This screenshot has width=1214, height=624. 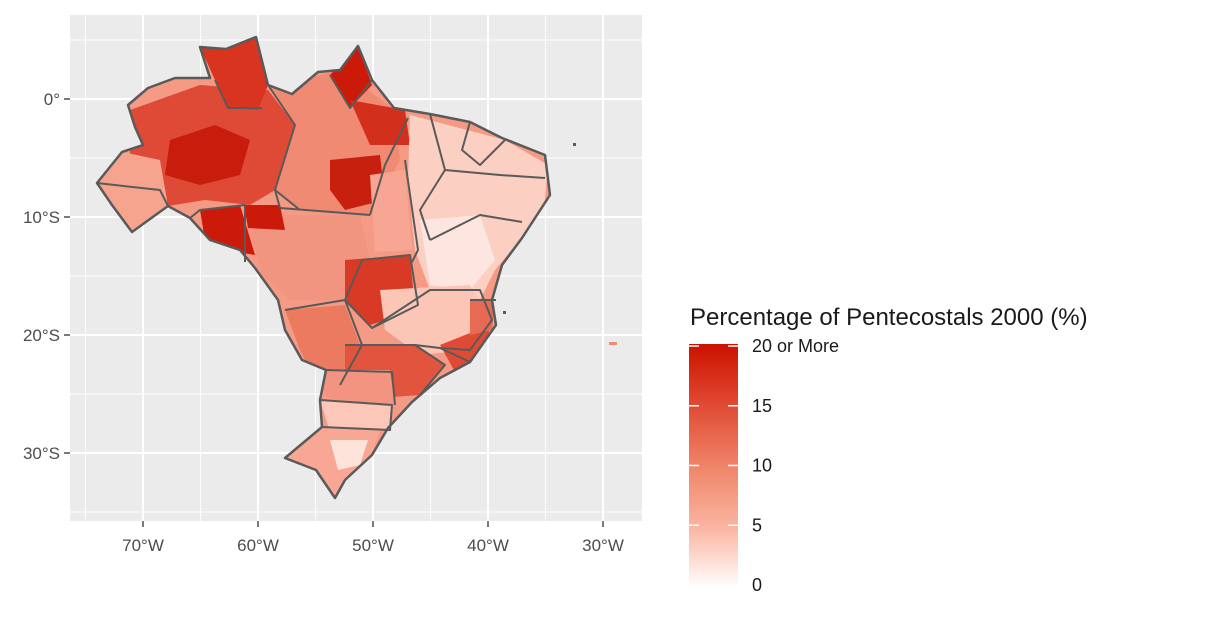 What do you see at coordinates (322, 345) in the screenshot?
I see `mato-grosso-sul-shade` at bounding box center [322, 345].